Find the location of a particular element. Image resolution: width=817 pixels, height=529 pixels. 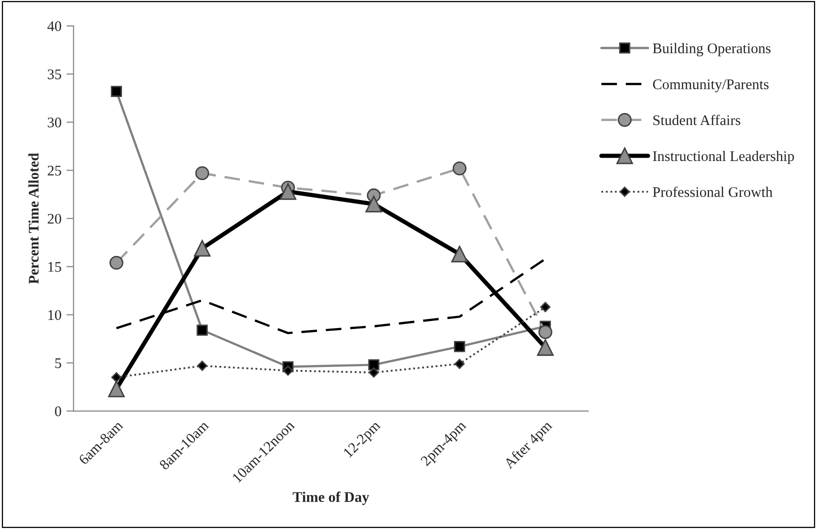

y-tick-label: 30 is located at coordinates (55, 123).